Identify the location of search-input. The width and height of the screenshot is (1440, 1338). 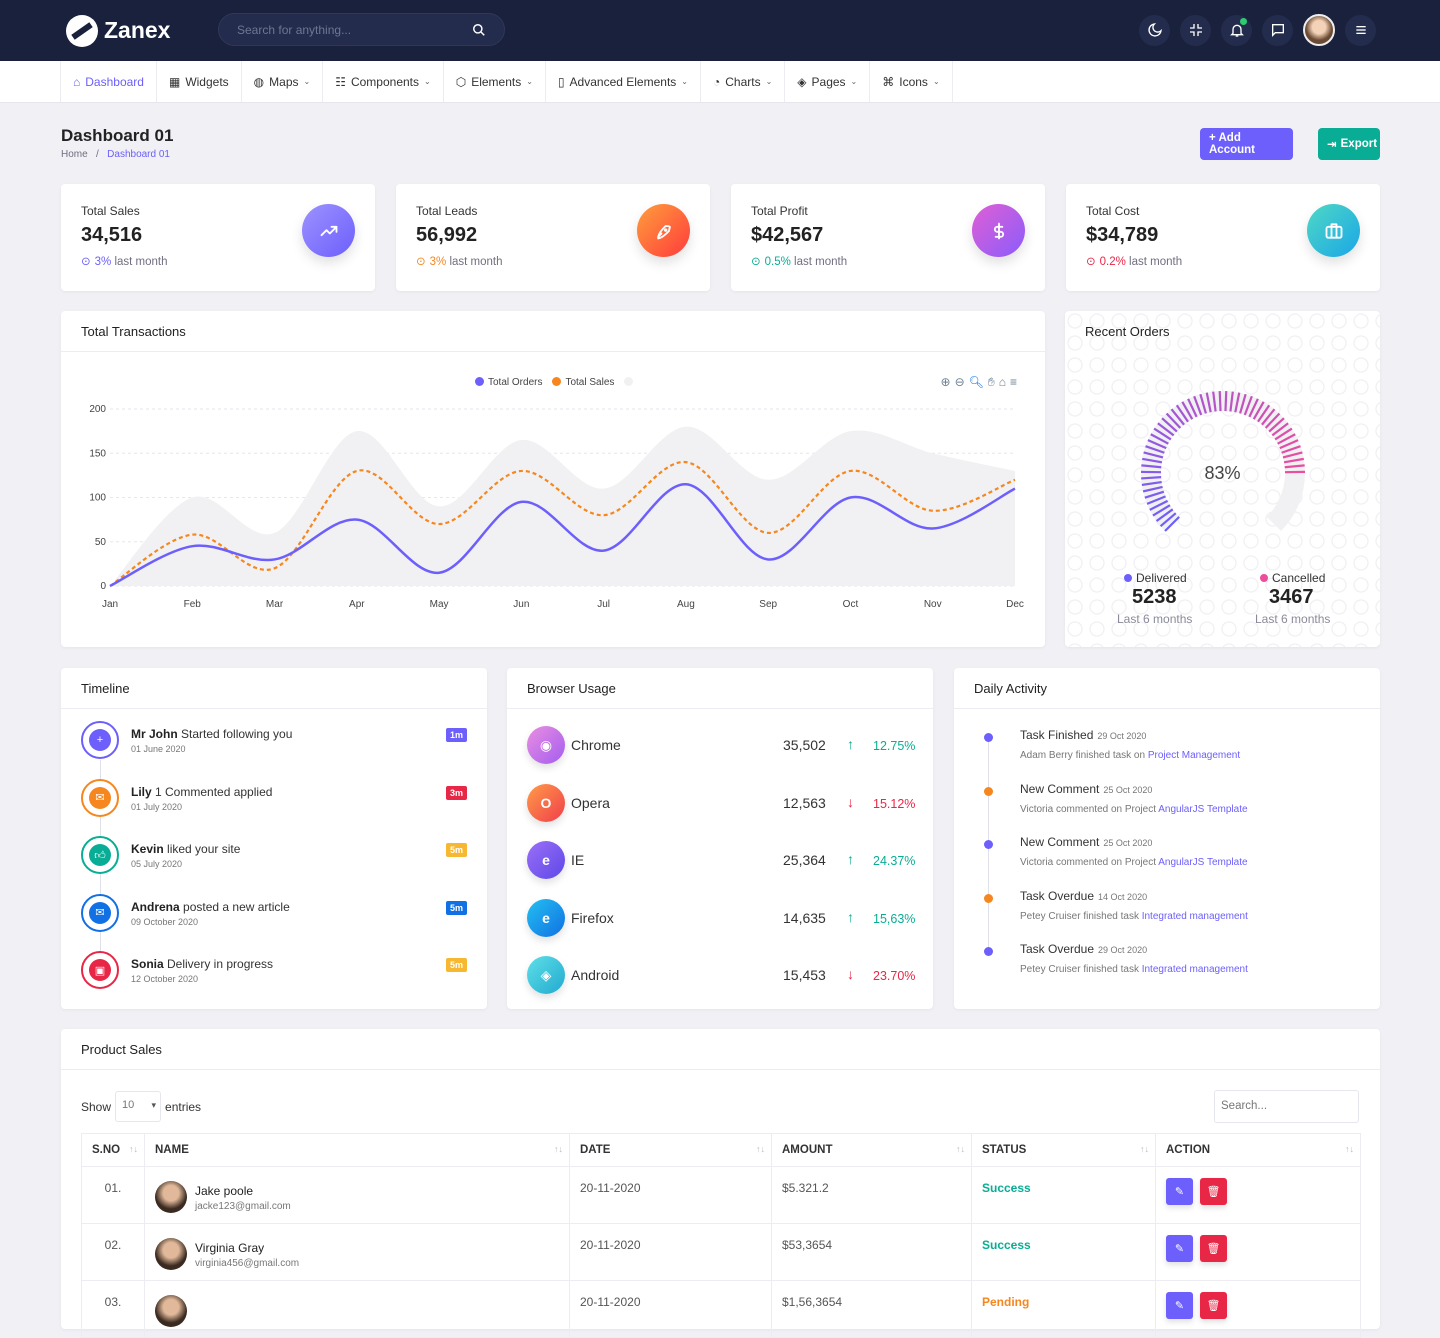
(354, 30).